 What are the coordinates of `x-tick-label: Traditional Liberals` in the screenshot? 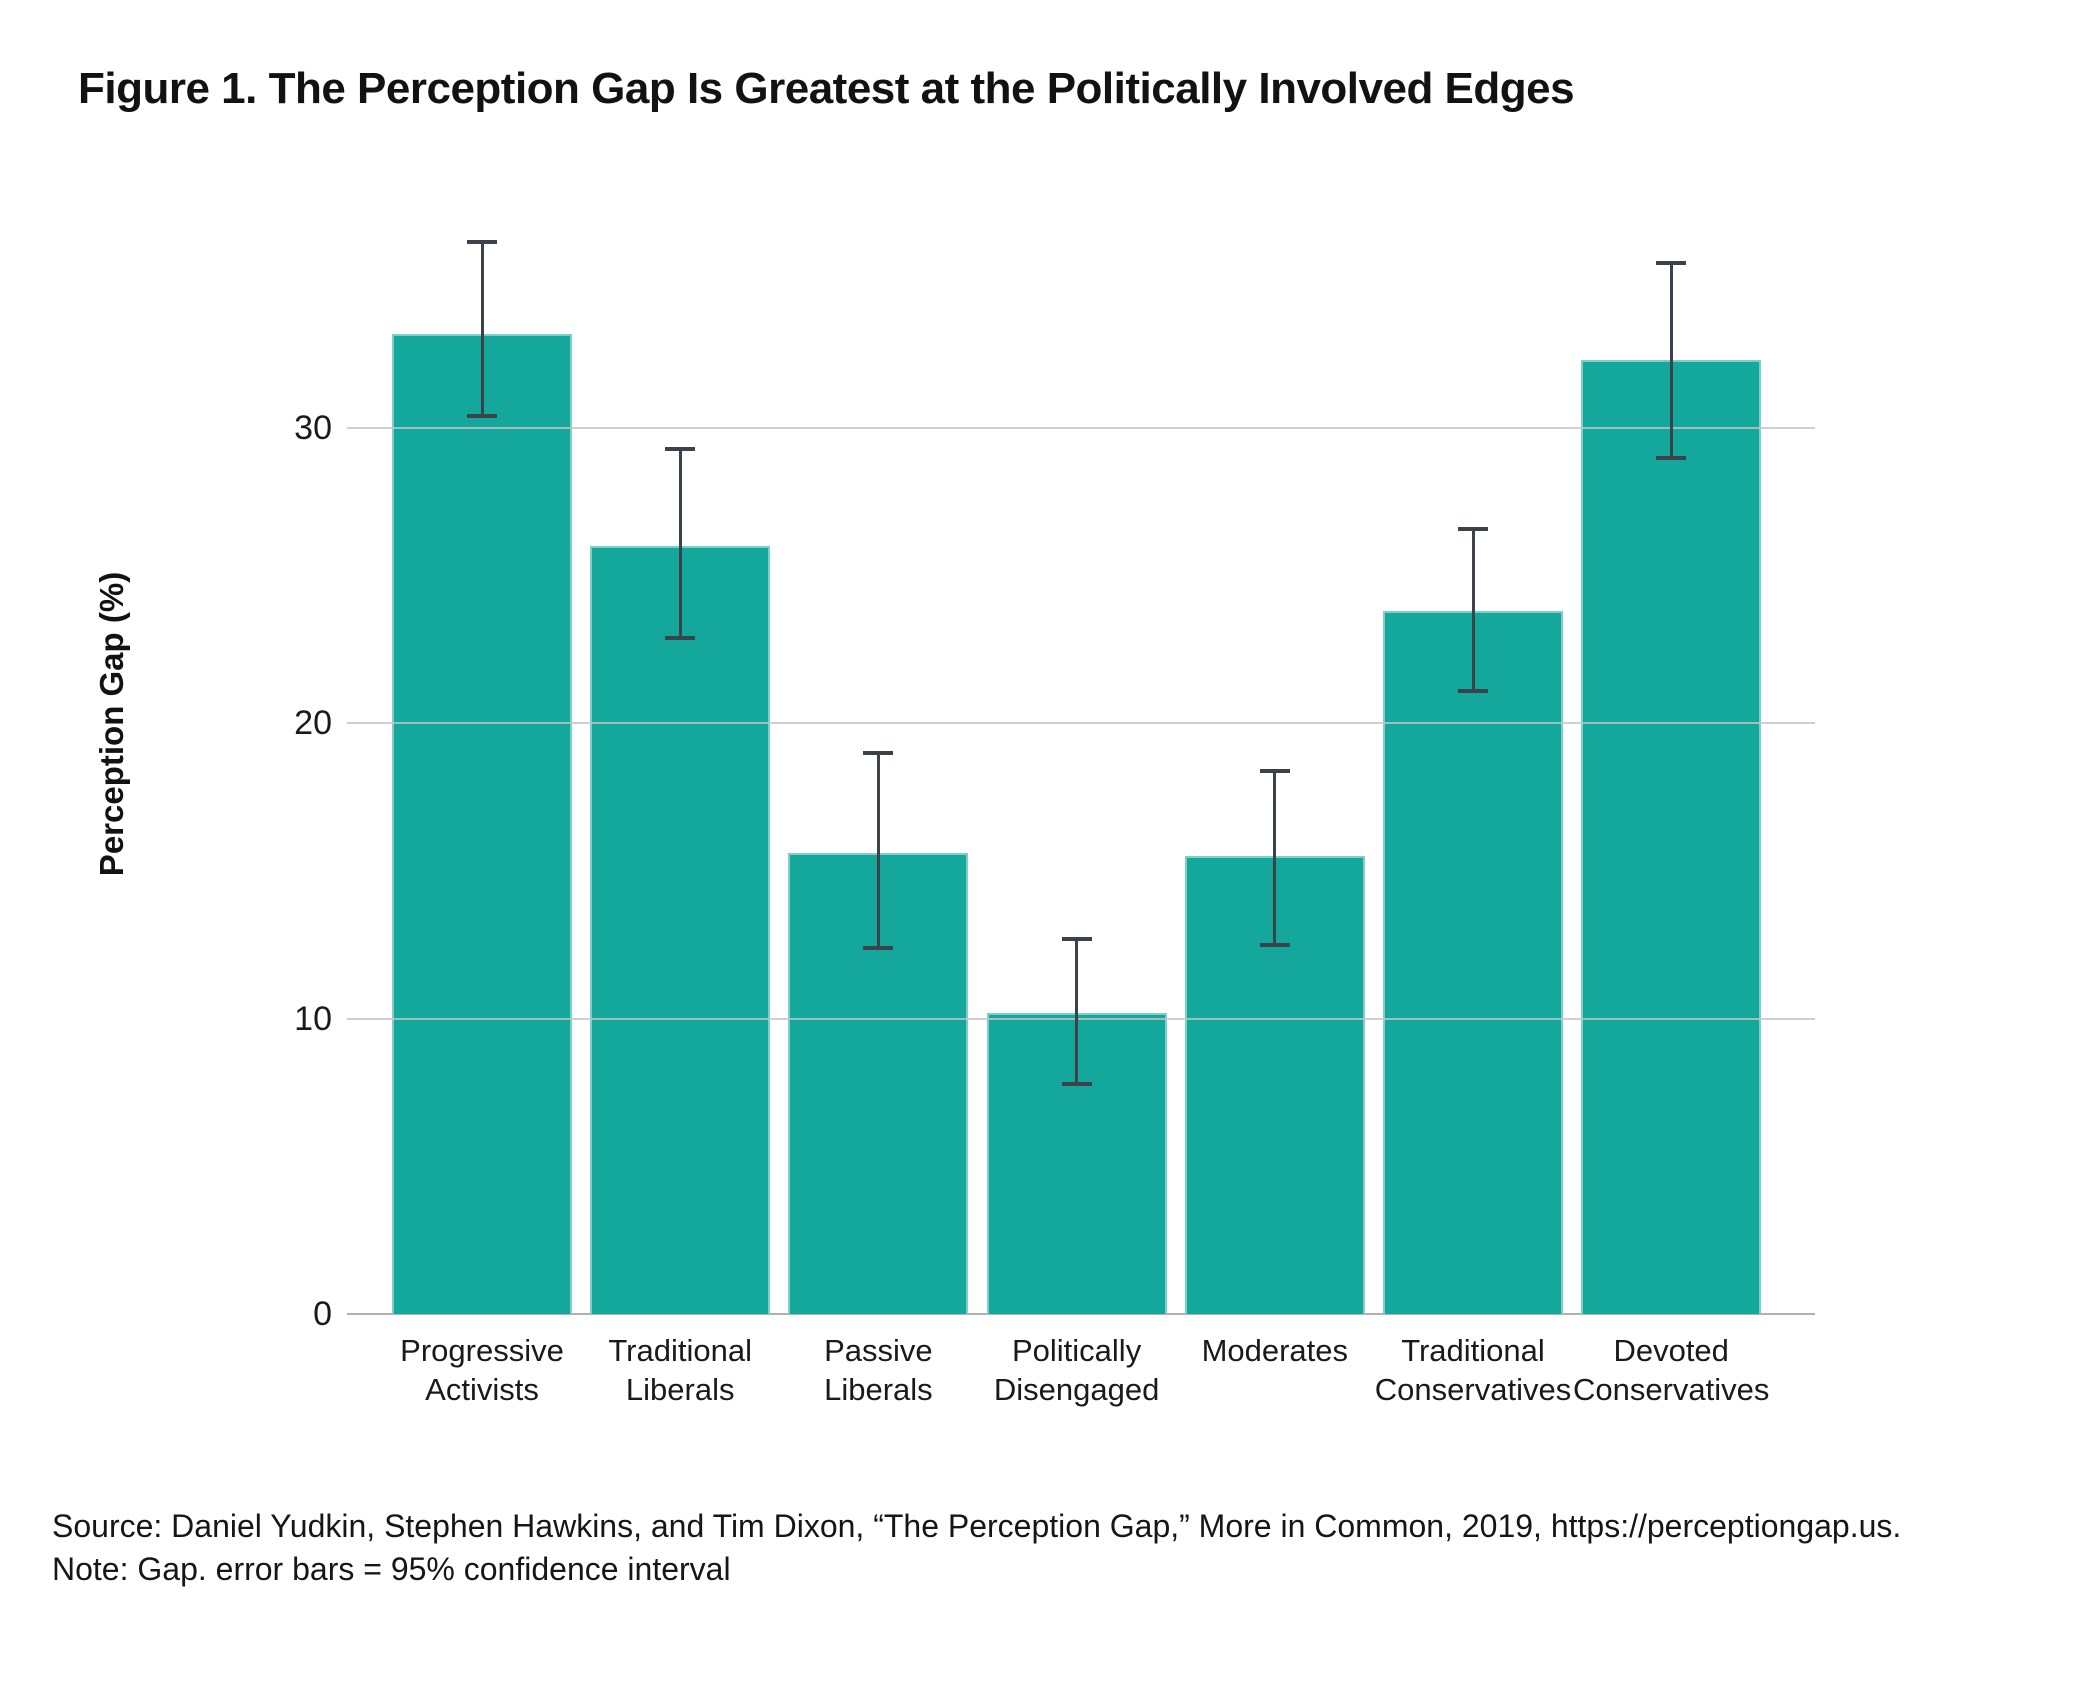 It's located at (680, 1370).